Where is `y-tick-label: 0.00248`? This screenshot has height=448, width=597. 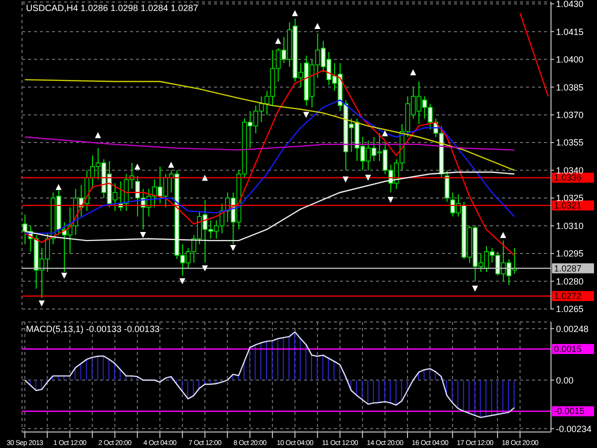
y-tick-label: 0.00248 is located at coordinates (572, 329).